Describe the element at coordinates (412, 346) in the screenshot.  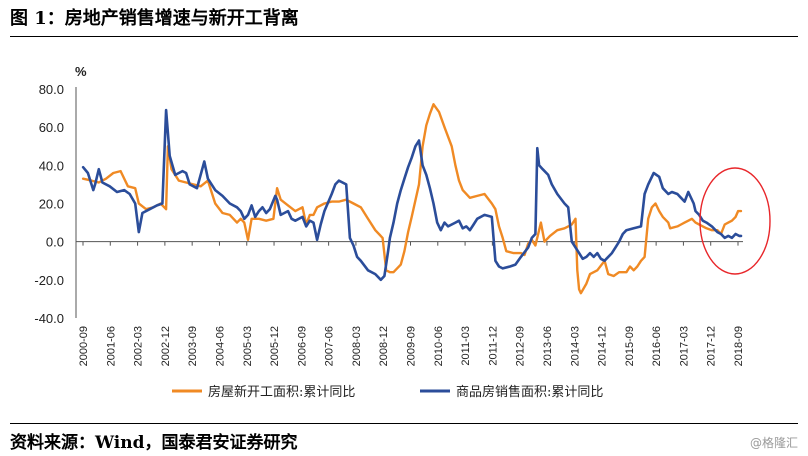
I see `x-tick-label: 2009-09` at that location.